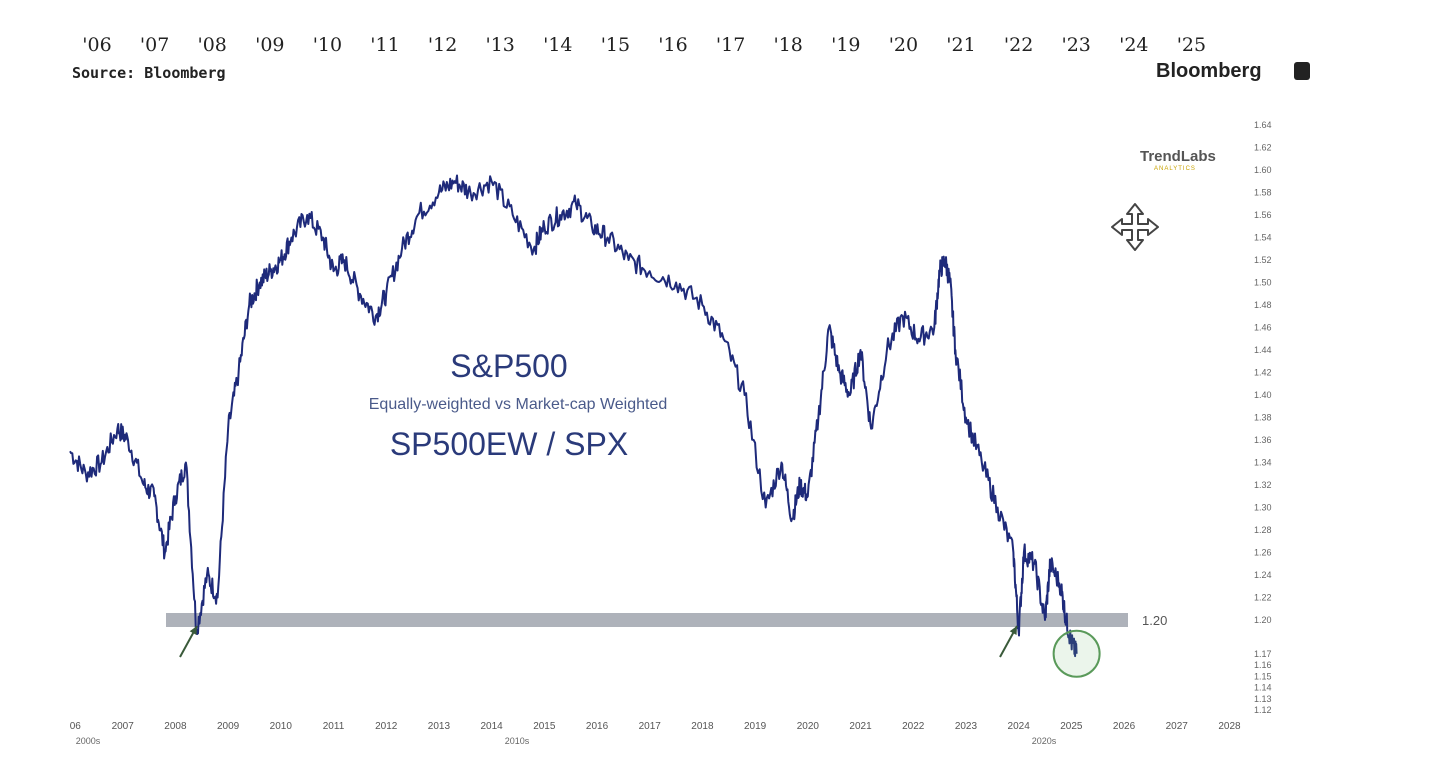 The width and height of the screenshot is (1430, 772). Describe the element at coordinates (1263, 373) in the screenshot. I see `y-tick-label: 1.42` at that location.